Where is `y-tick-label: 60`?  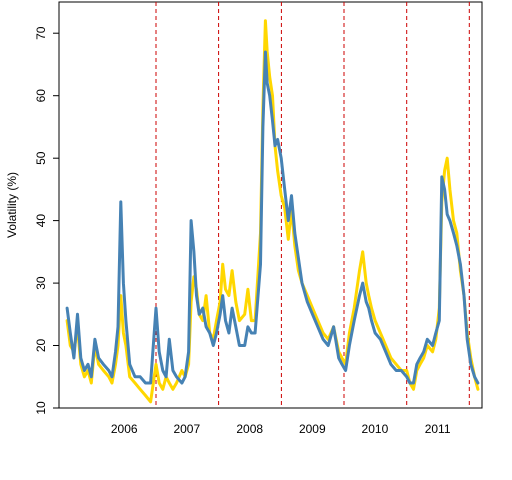 y-tick-label: 60 is located at coordinates (41, 96).